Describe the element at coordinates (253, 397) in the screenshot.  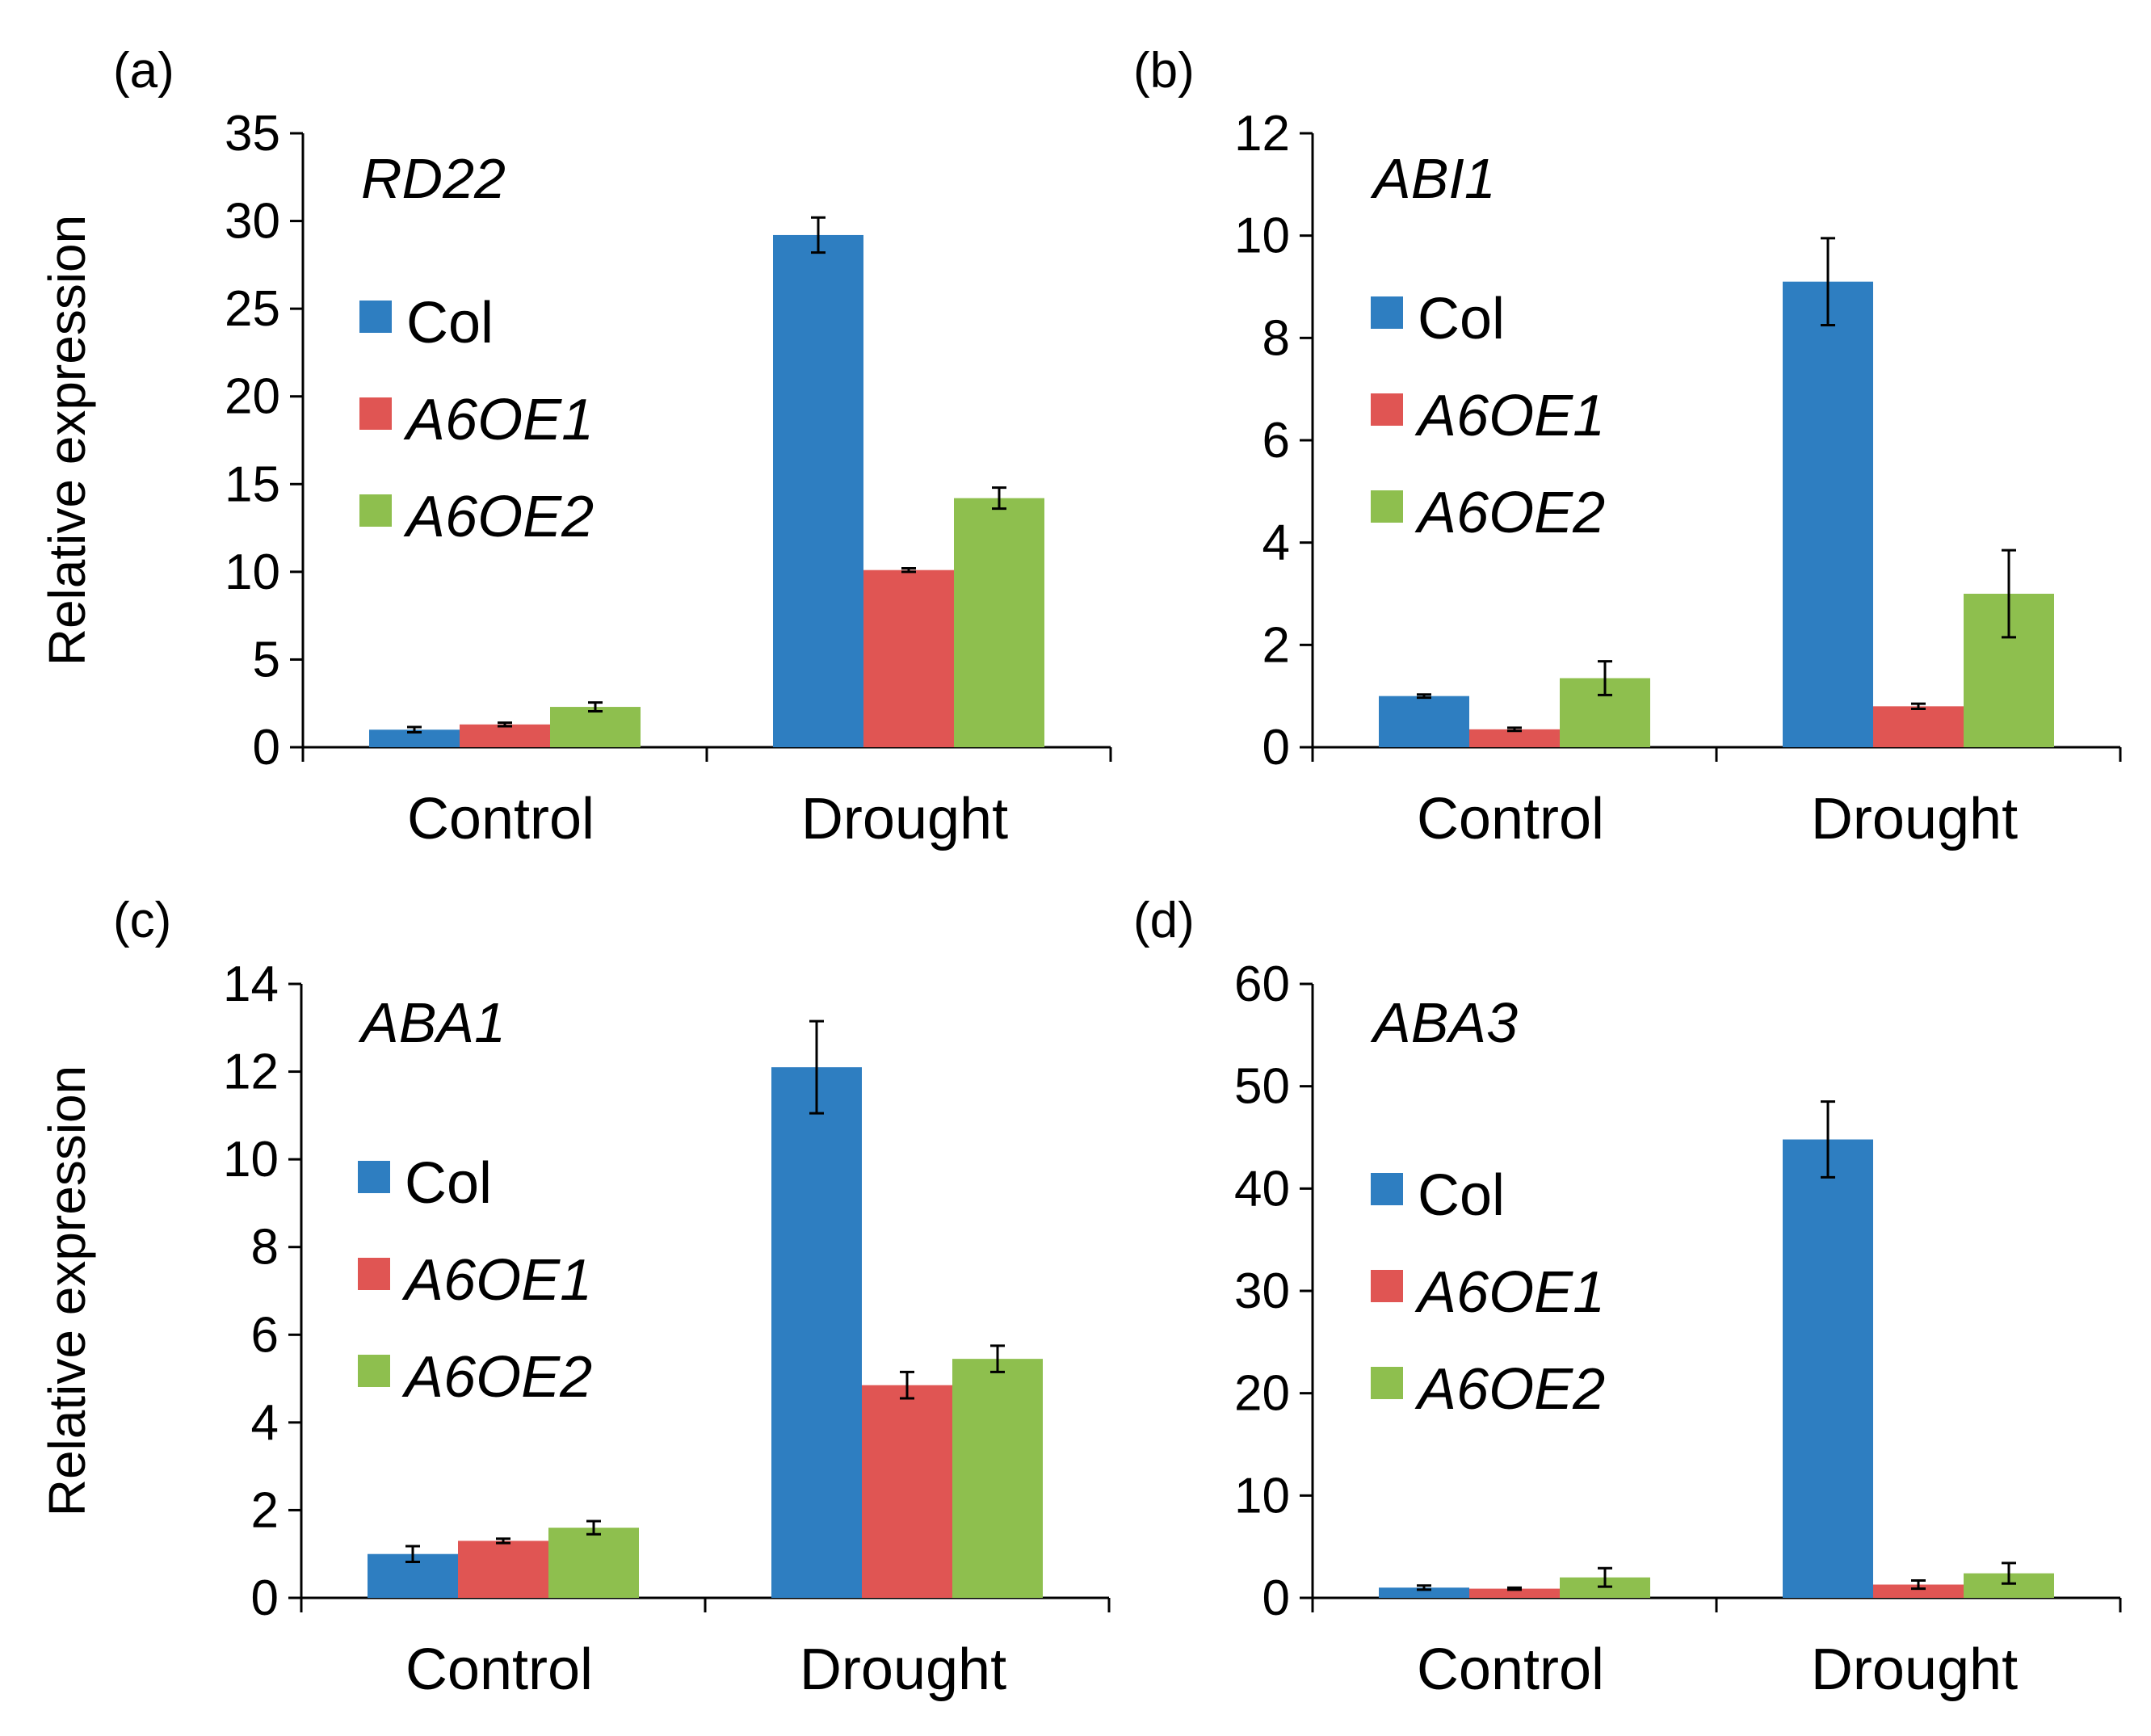
I see `y-tick-label-a-4: 20` at that location.